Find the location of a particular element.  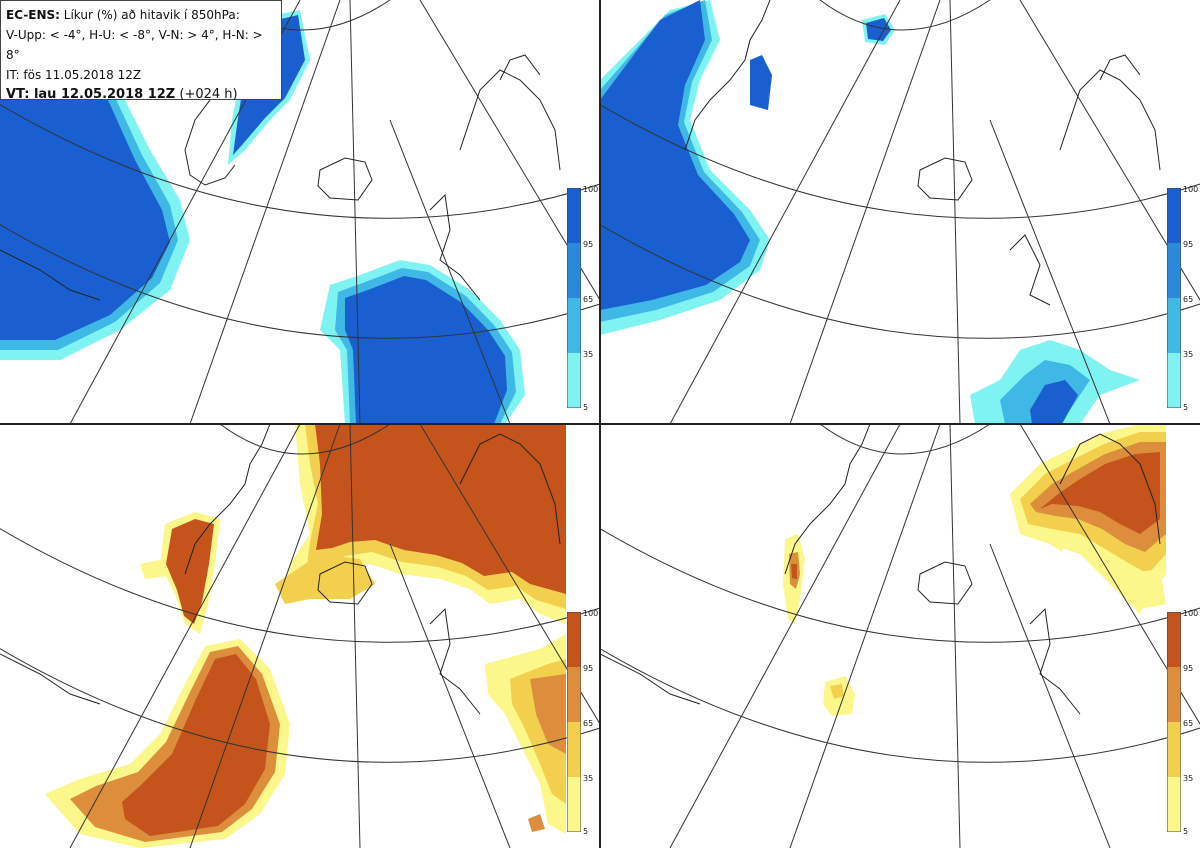

cold-probability-area-west is located at coordinates (686, 167).